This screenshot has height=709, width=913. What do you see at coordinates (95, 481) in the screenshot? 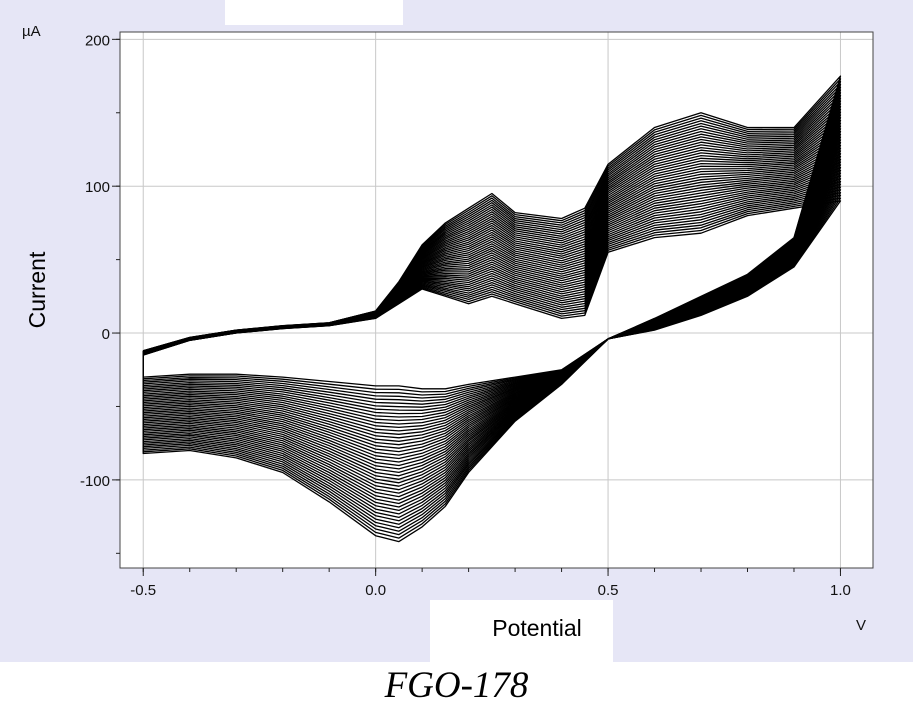
I see `y-tick-label-0: -100` at bounding box center [95, 481].